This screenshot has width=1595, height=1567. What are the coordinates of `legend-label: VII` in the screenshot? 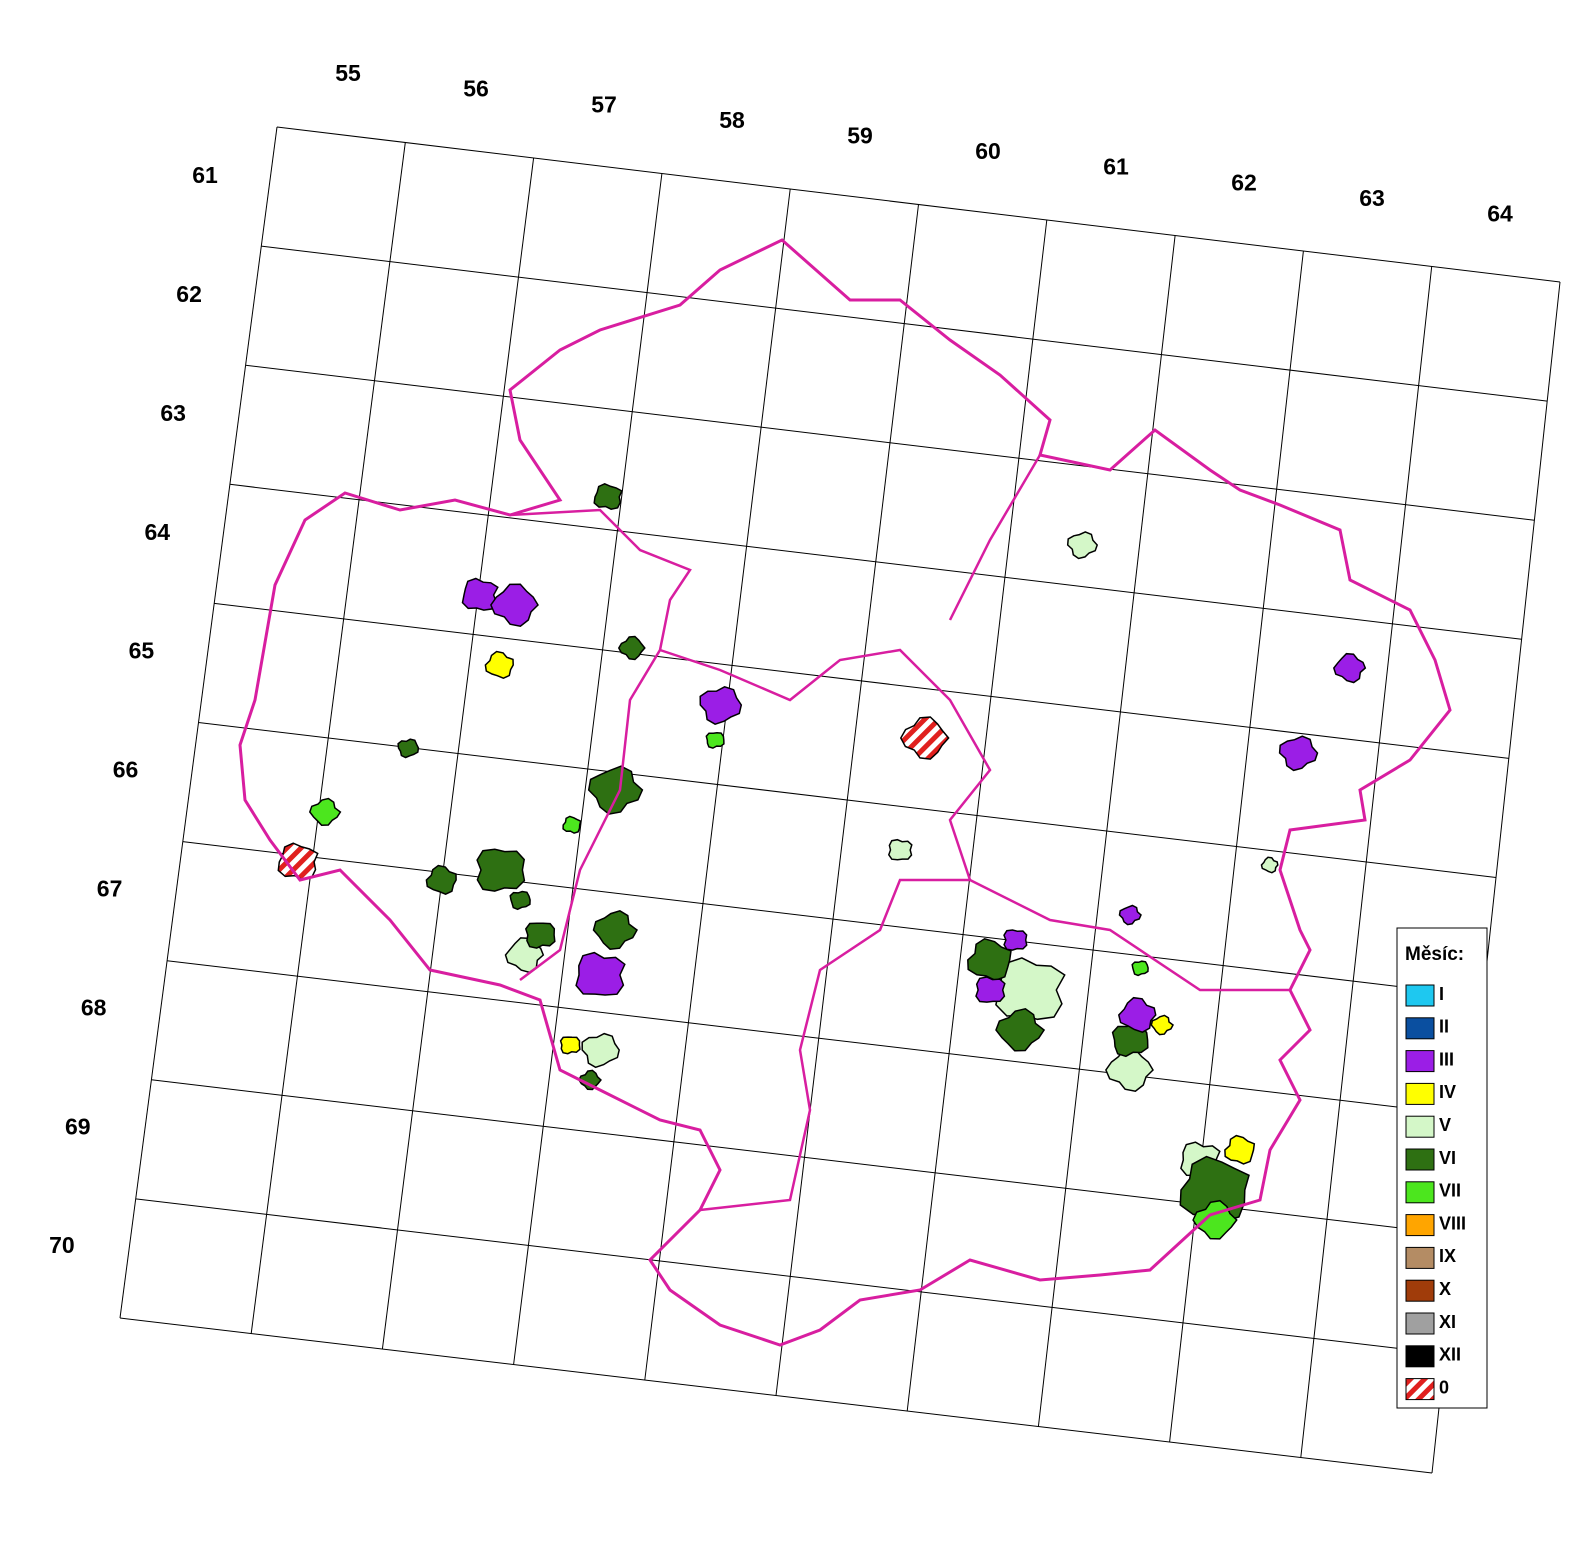 It's located at (1450, 1191).